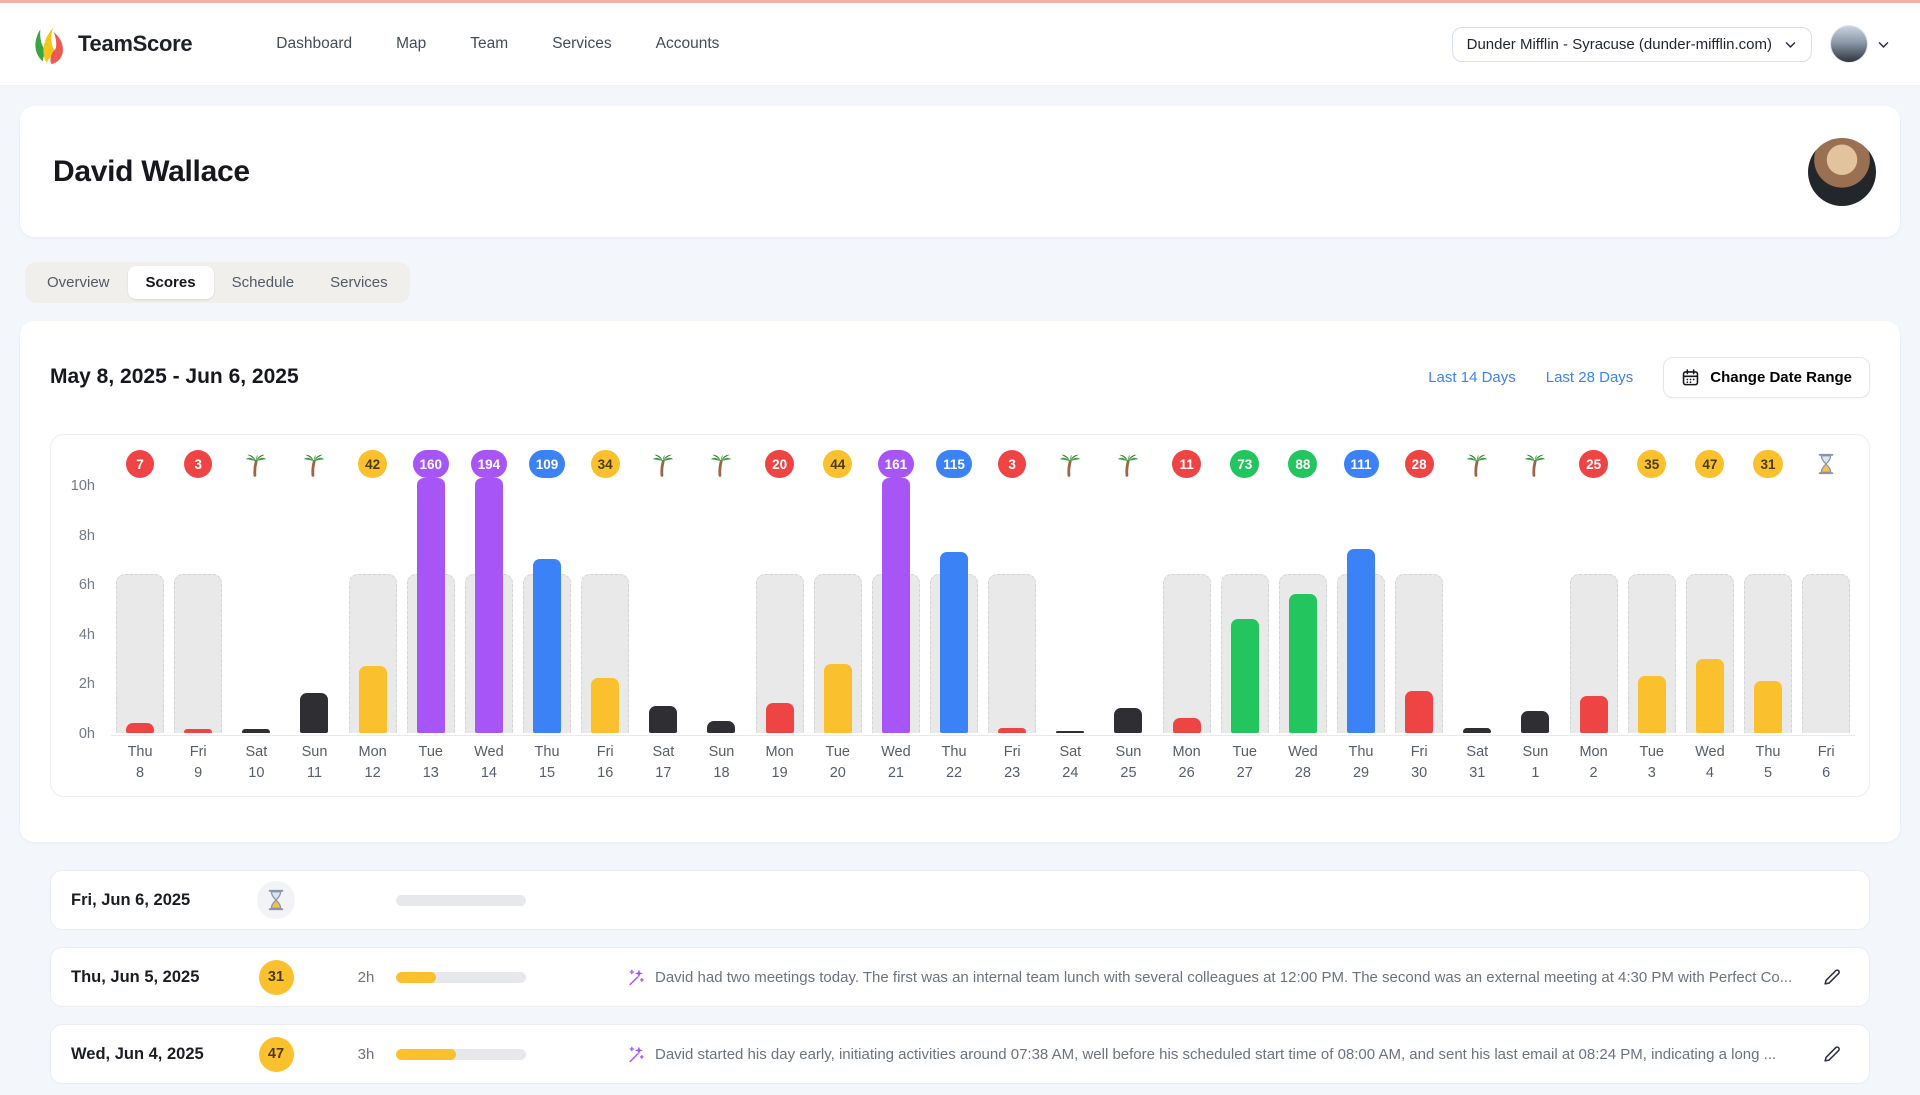 This screenshot has height=1095, width=1920. I want to click on nav-link-accounts: Accounts, so click(687, 43).